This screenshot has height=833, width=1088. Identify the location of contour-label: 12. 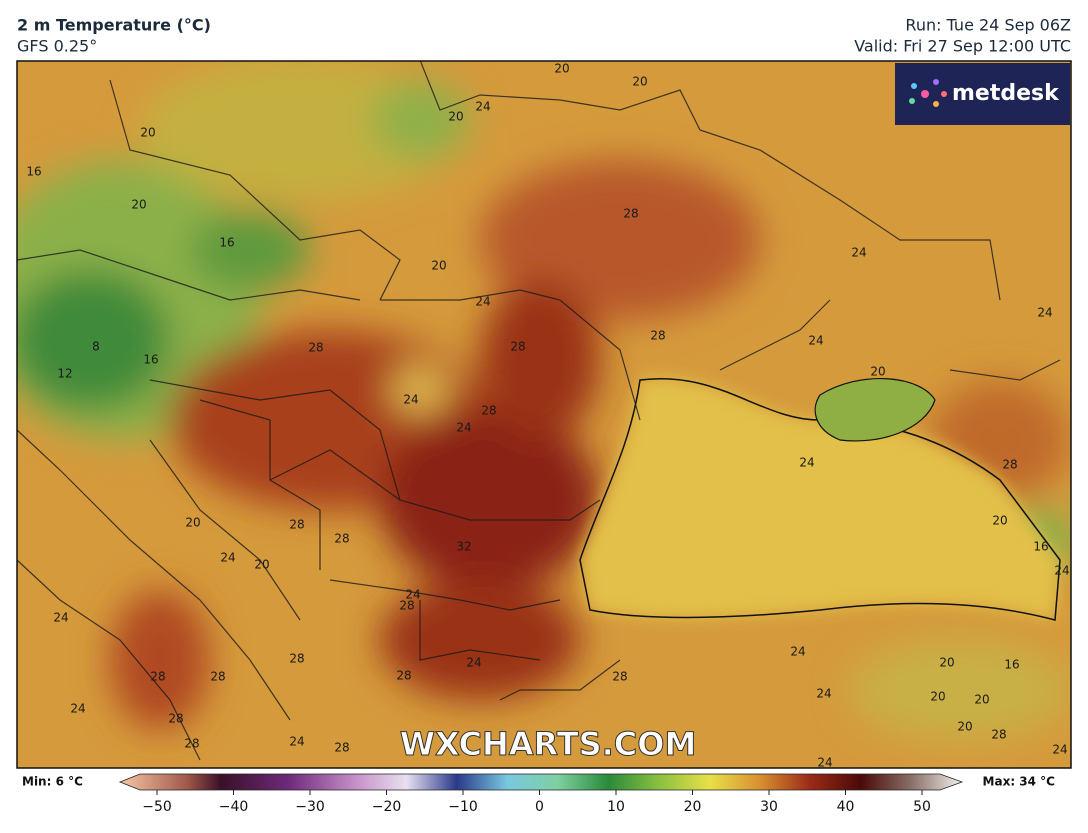
(64, 374).